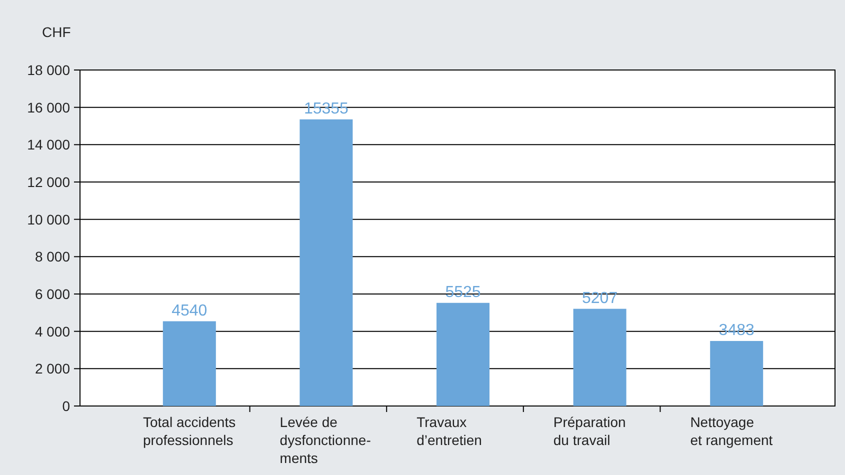 The image size is (845, 475). Describe the element at coordinates (52, 294) in the screenshot. I see `y-tick-label: 6 000` at that location.